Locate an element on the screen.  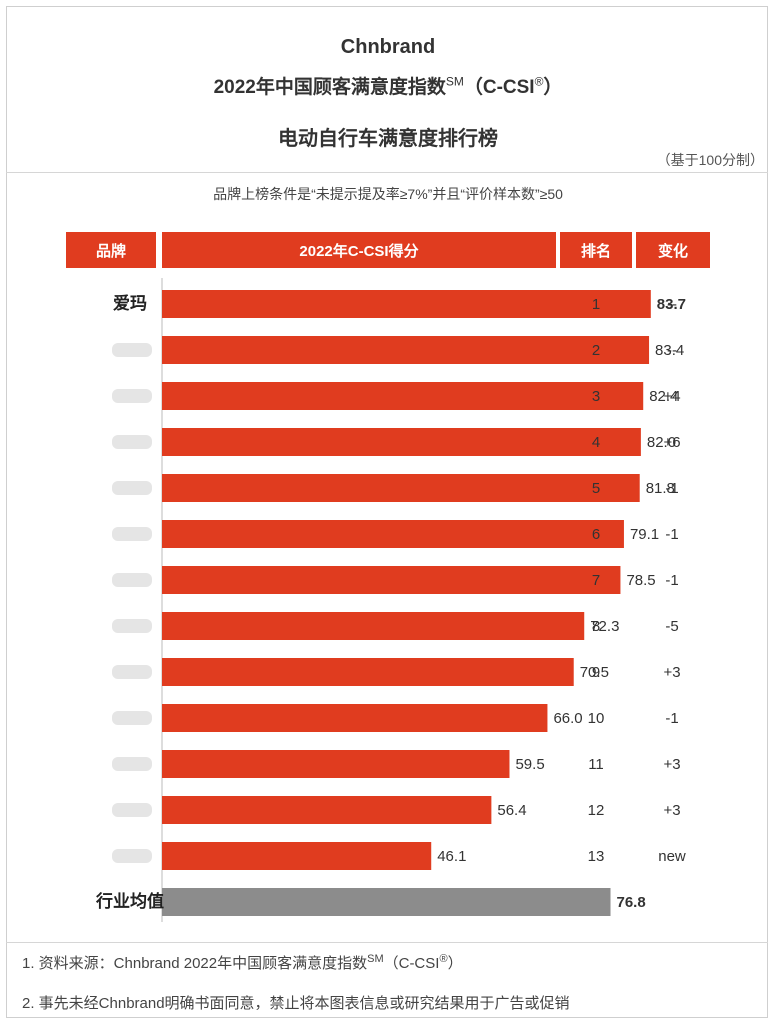
column-header-score: 2022年C-CSI得分 is located at coordinates (359, 250).